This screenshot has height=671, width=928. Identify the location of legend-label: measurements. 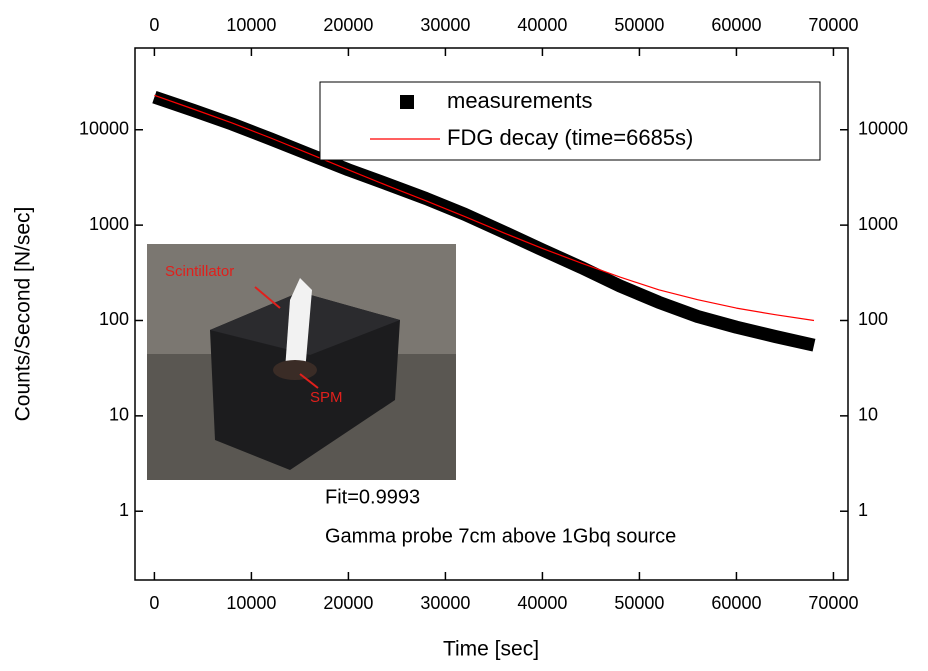
(520, 100).